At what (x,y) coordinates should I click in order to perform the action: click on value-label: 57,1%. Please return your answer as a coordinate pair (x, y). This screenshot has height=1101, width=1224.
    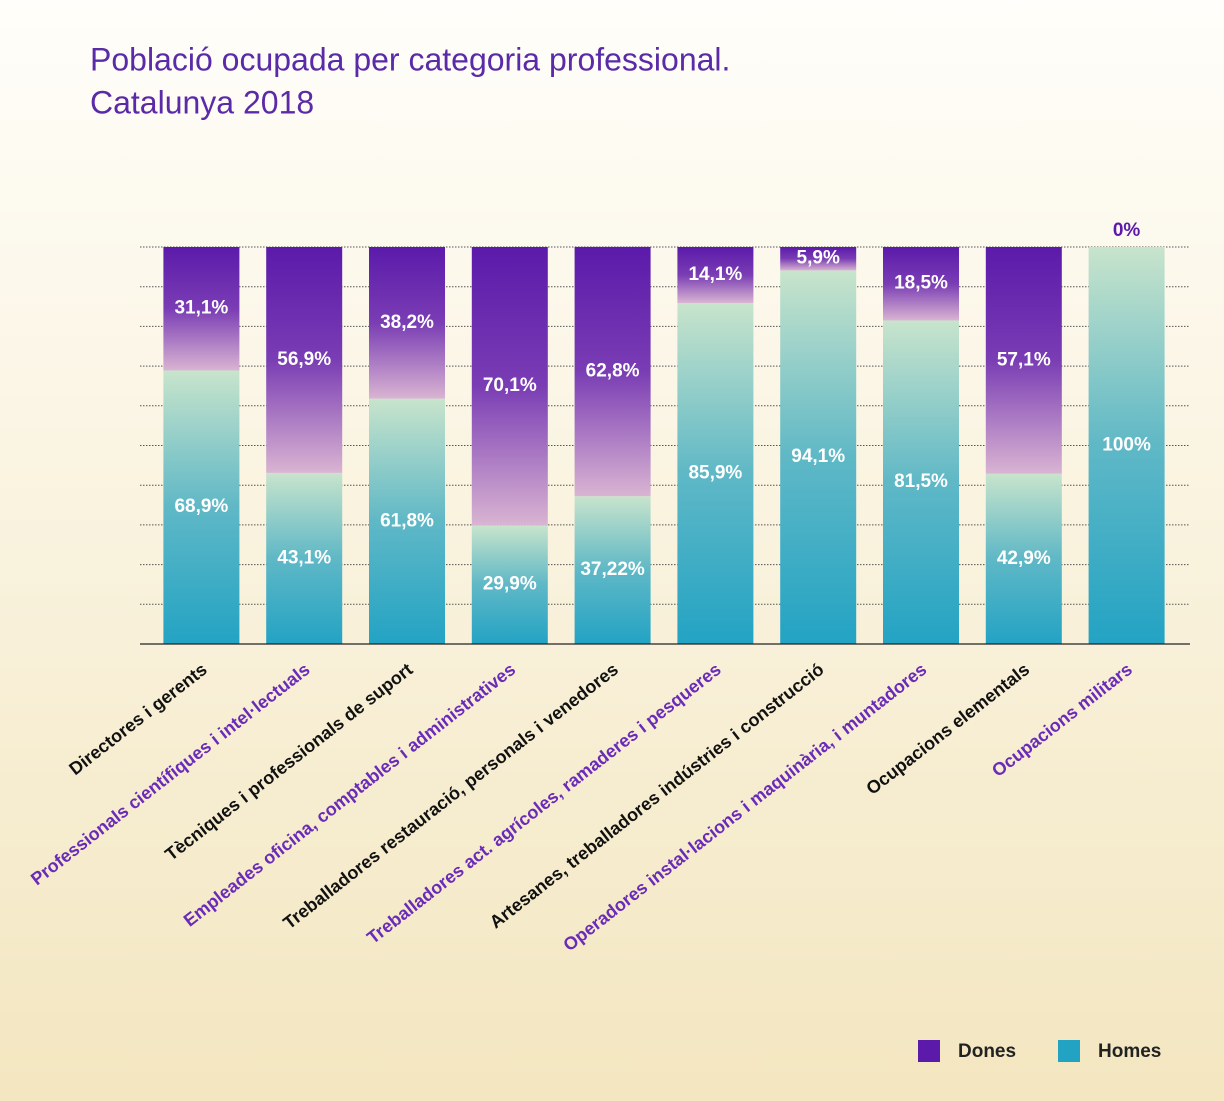
    Looking at the image, I should click on (1024, 359).